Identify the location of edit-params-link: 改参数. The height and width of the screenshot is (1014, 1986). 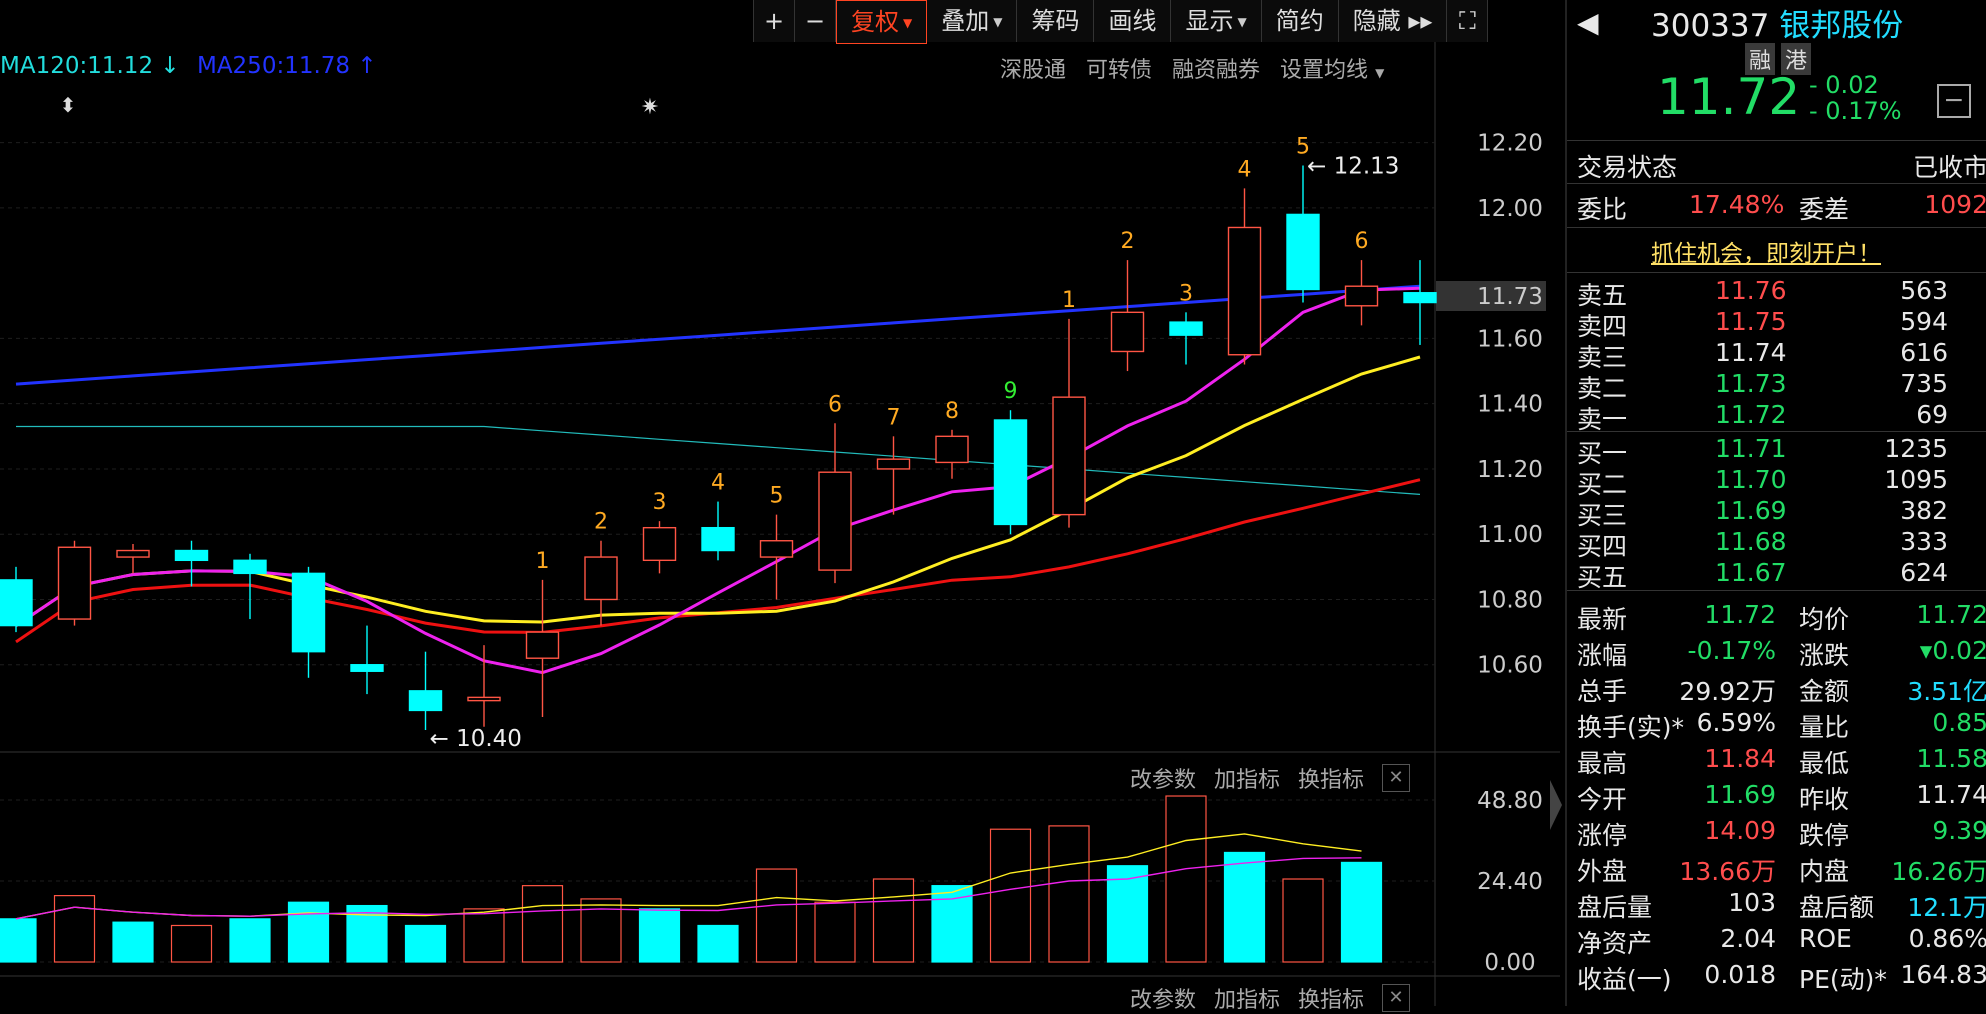
(1163, 780).